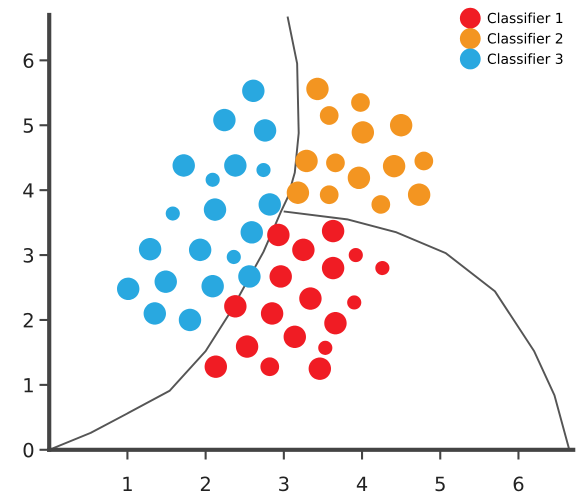 The height and width of the screenshot is (497, 579). I want to click on y-tick-label: 2, so click(28, 320).